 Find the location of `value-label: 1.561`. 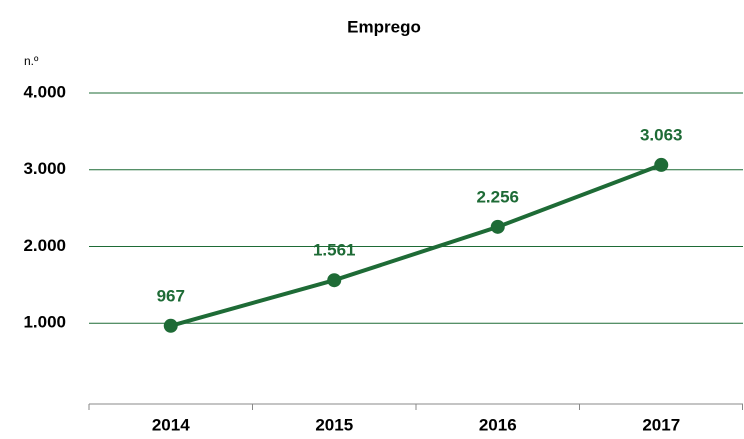

value-label: 1.561 is located at coordinates (334, 250).